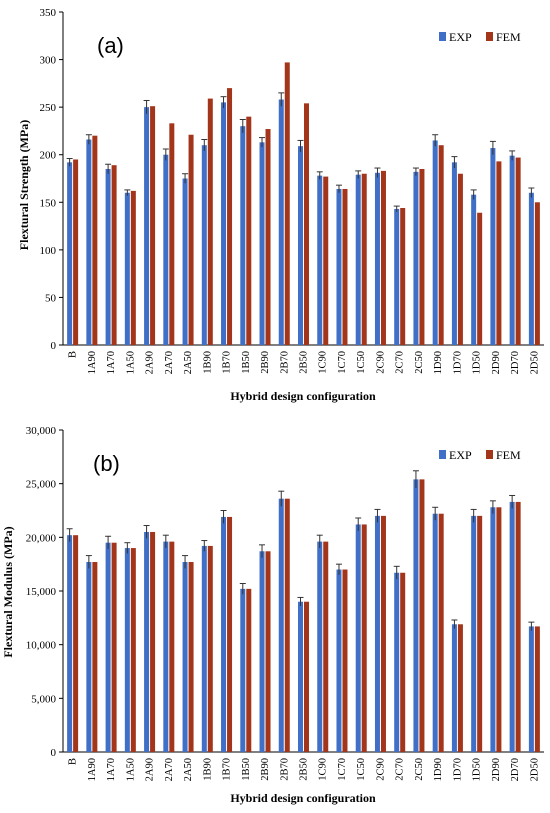  What do you see at coordinates (153, 641) in the screenshot?
I see `bar-fem-2A90` at bounding box center [153, 641].